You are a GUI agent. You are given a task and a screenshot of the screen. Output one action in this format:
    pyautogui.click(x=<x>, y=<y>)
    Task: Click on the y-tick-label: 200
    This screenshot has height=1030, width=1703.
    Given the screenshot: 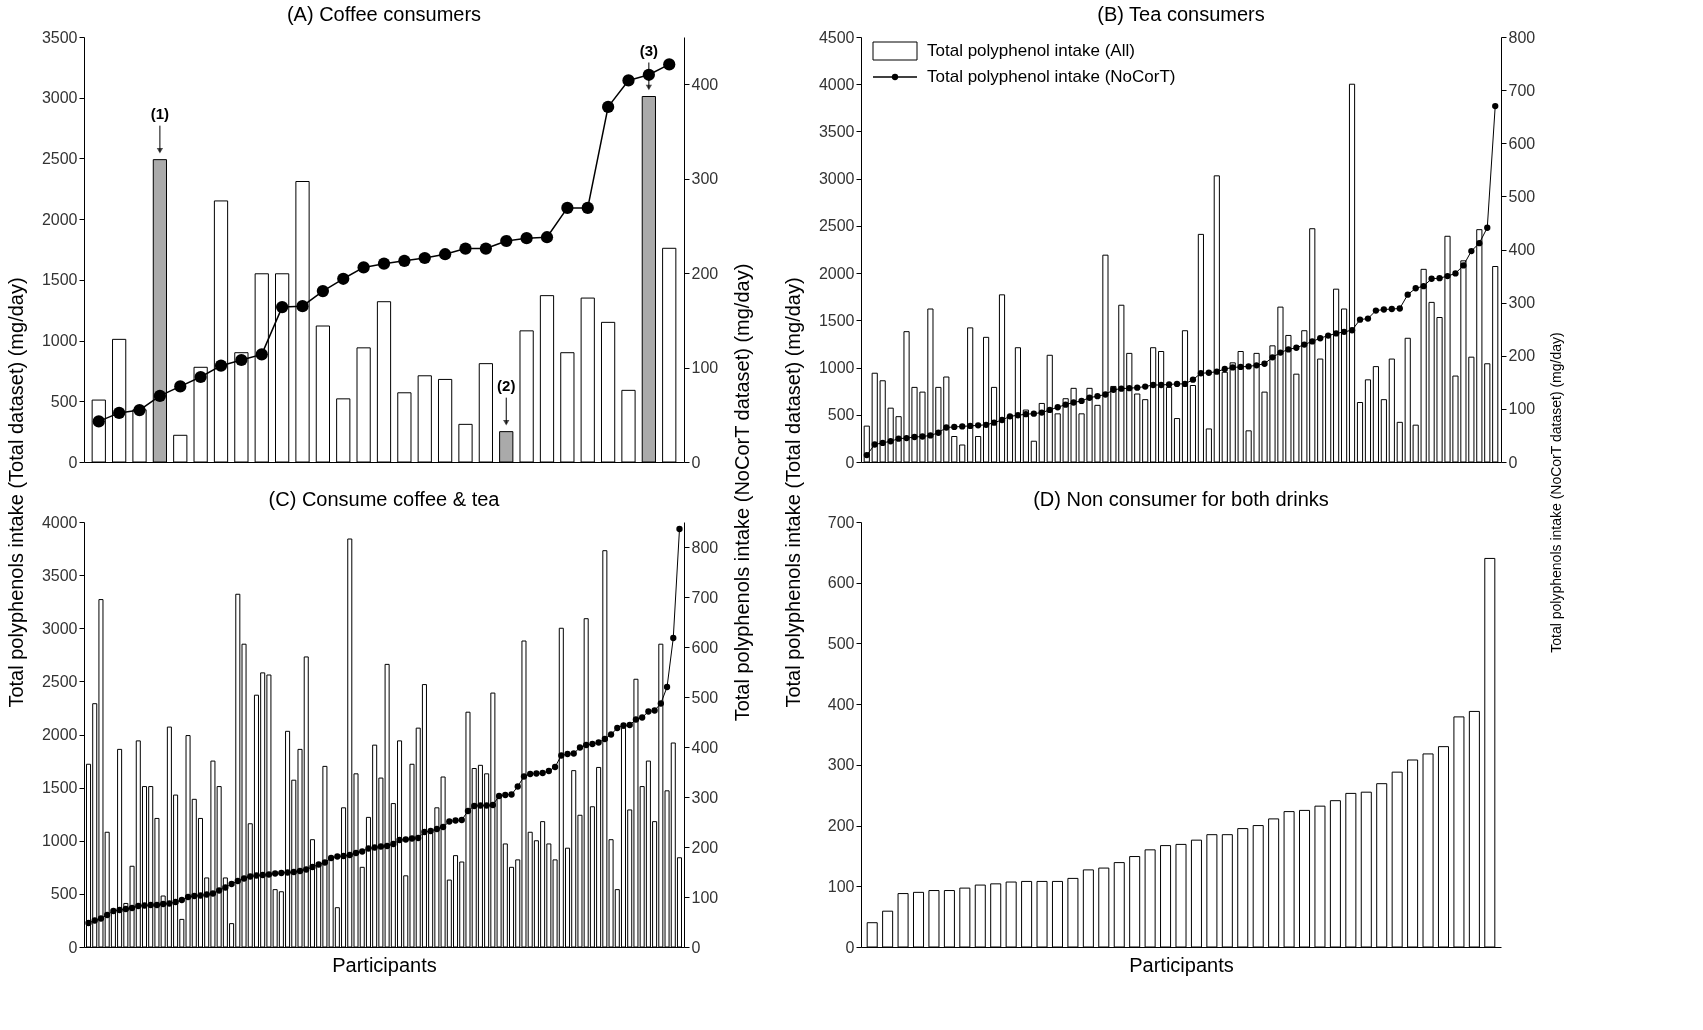 What is the action you would take?
    pyautogui.click(x=841, y=826)
    